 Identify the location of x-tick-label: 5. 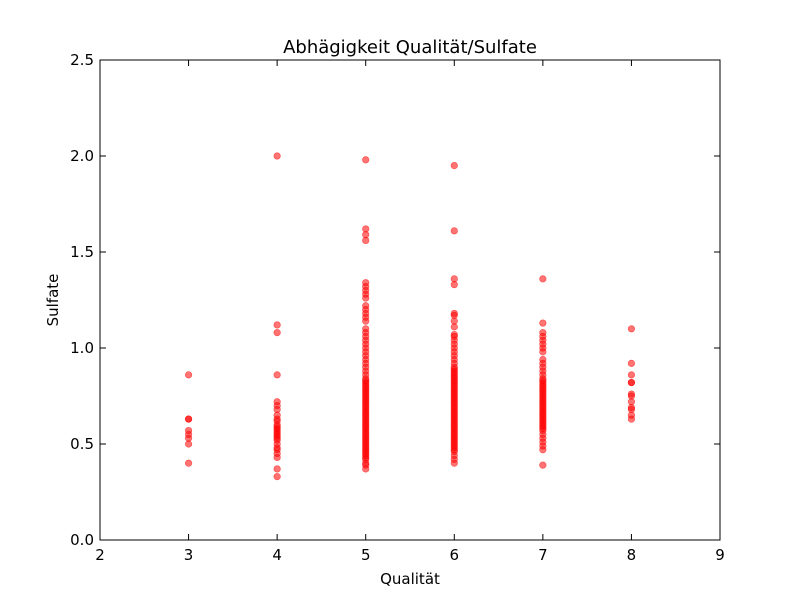
(366, 555).